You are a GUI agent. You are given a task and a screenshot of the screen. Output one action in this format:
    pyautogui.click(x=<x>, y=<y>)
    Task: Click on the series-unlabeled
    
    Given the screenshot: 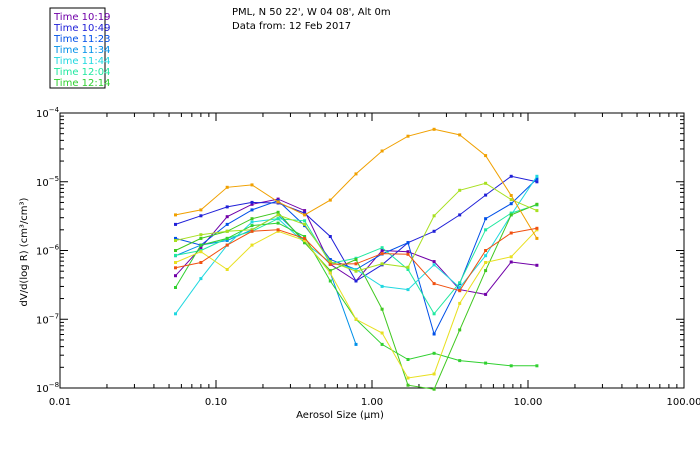 What is the action you would take?
    pyautogui.click(x=356, y=259)
    